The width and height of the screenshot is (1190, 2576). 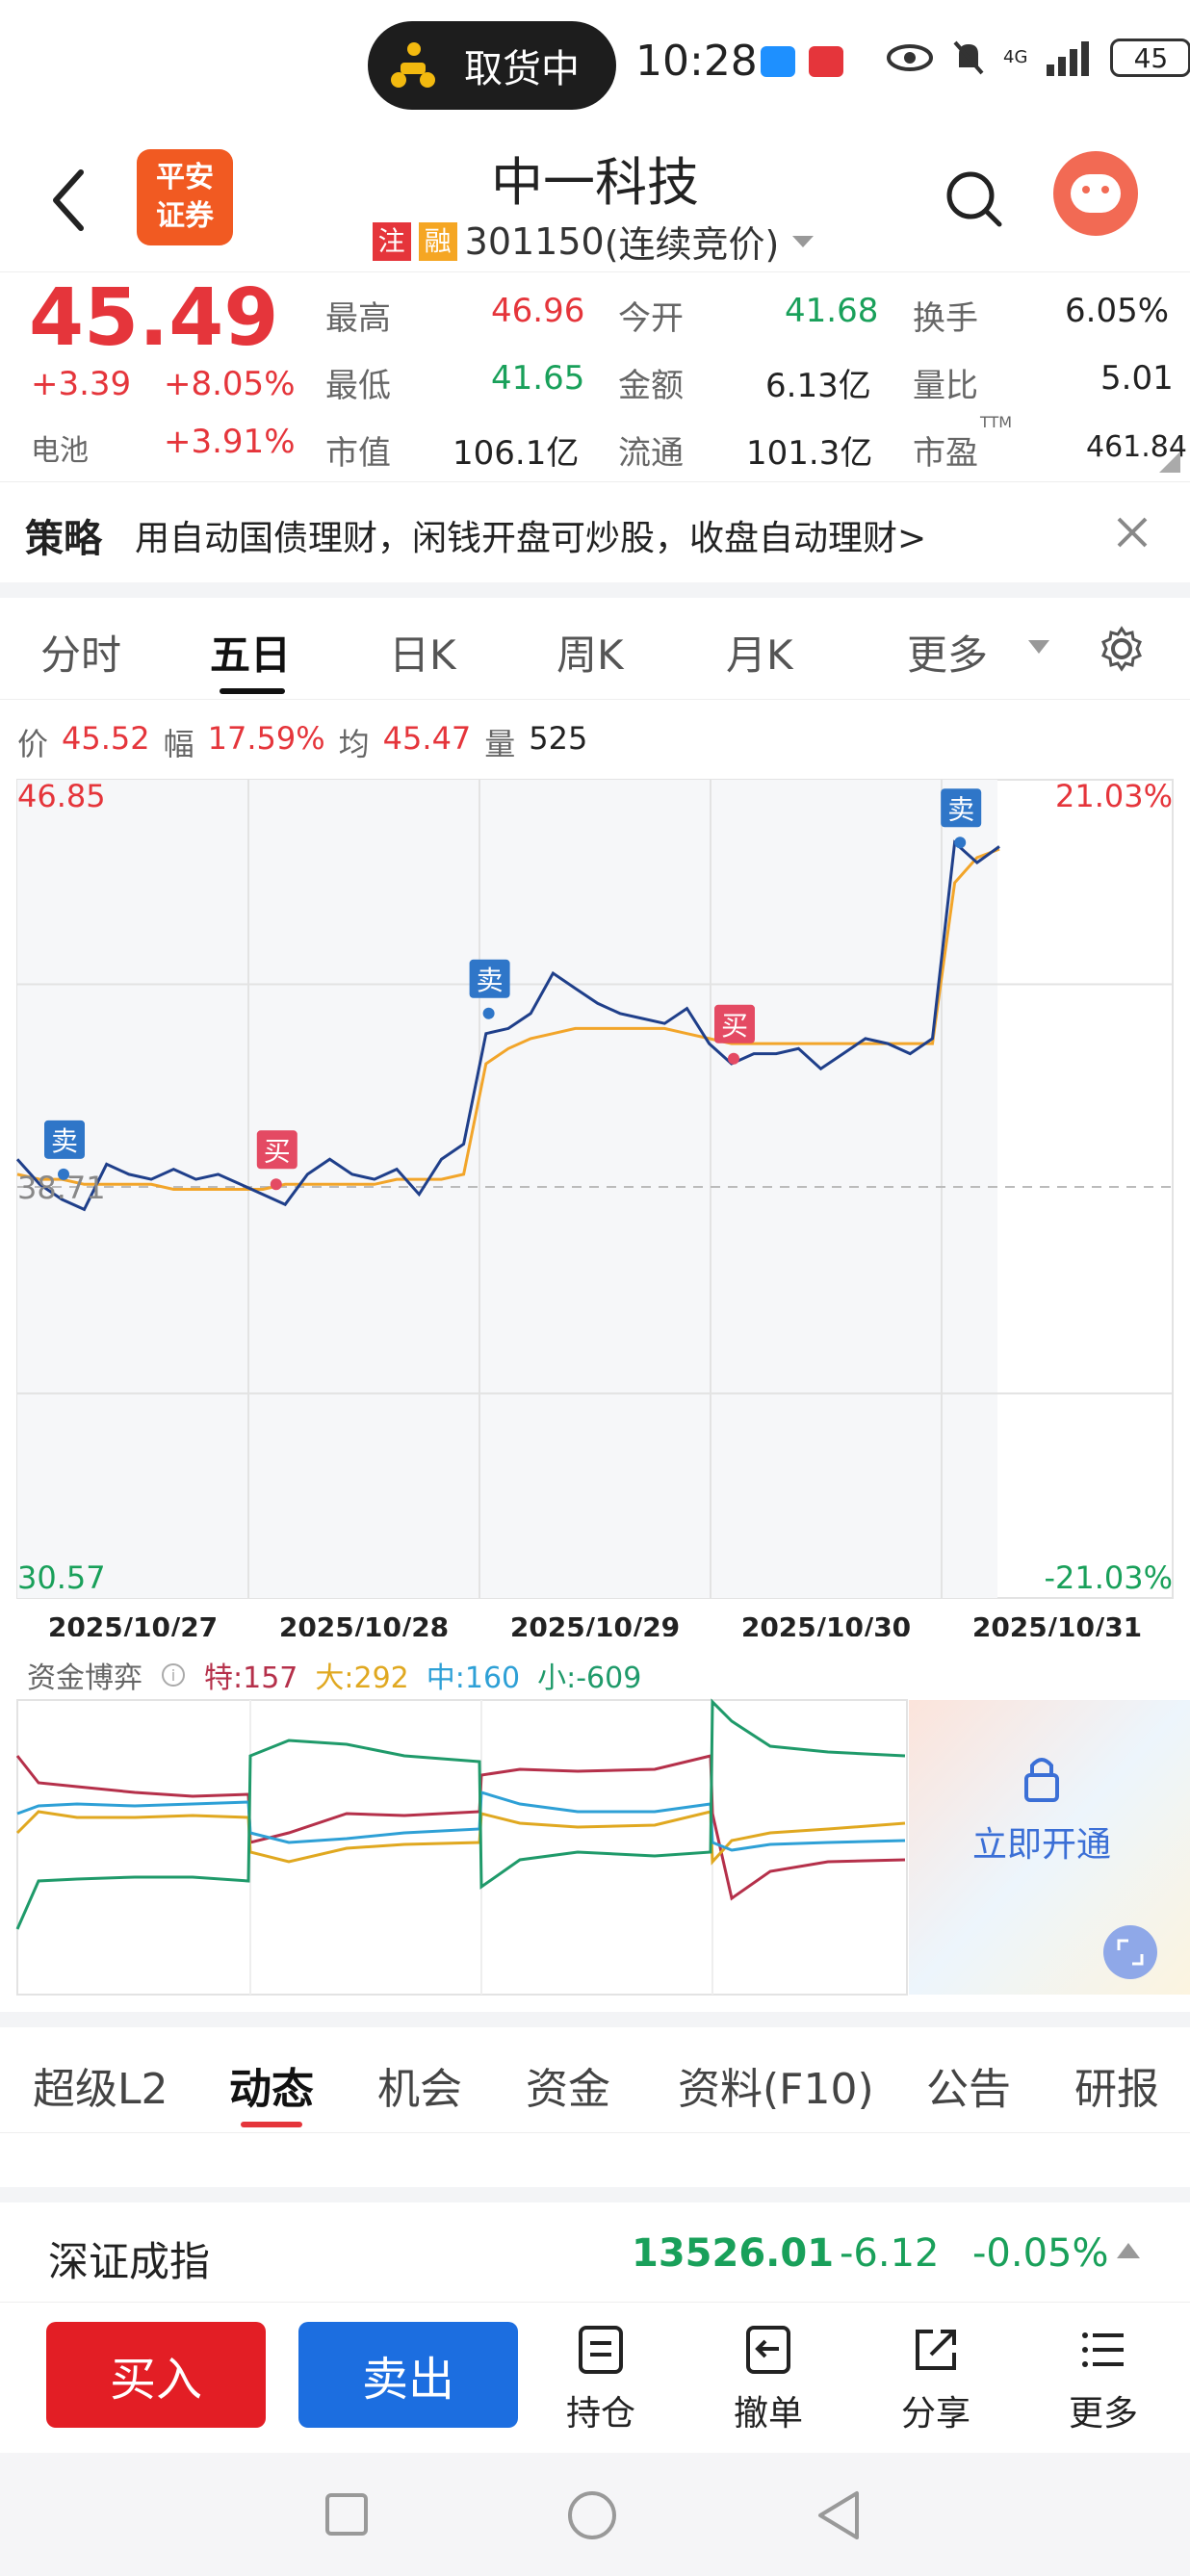 What do you see at coordinates (595, 2245) in the screenshot?
I see `index-ticker: 深证成指 13526.01 -6.12 -0.05%` at bounding box center [595, 2245].